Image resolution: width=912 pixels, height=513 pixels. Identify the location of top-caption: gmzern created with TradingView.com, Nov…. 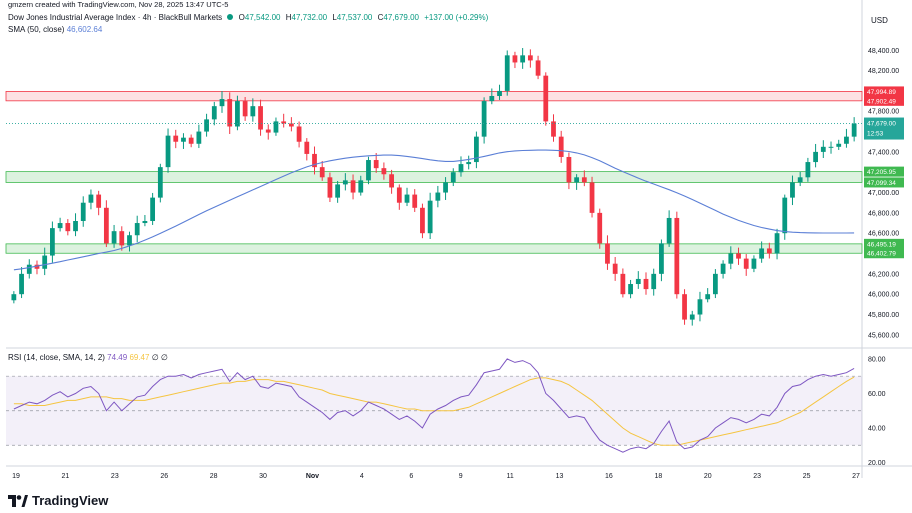
(118, 4).